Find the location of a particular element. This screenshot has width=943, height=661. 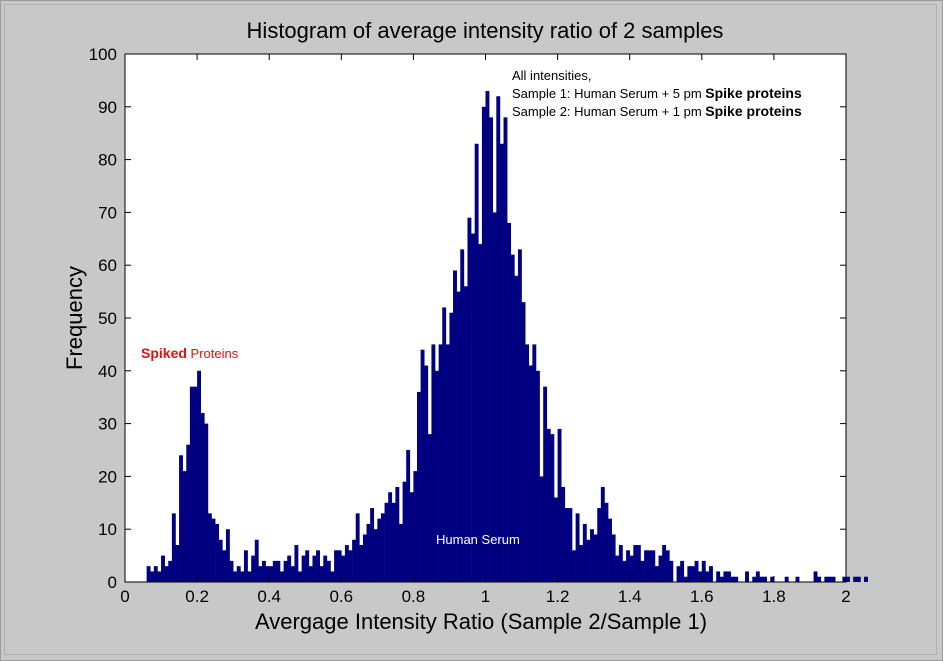

annotation-all-intensities: All intensities, is located at coordinates (551, 75).